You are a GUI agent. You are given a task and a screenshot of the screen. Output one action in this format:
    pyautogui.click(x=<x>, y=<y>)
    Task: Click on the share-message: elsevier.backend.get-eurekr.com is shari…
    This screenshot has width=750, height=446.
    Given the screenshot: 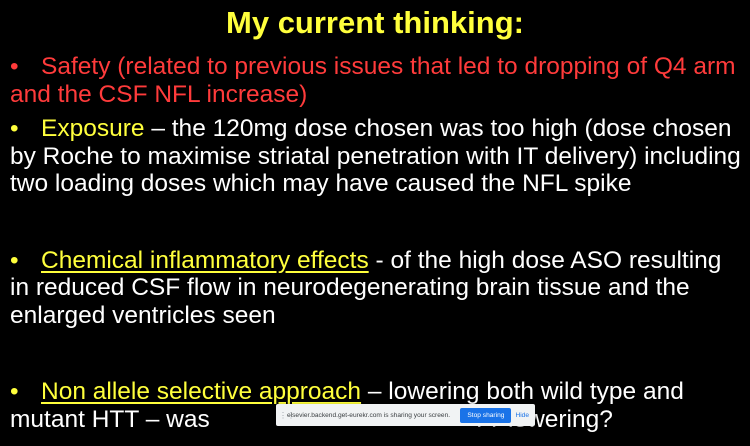 What is the action you would take?
    pyautogui.click(x=369, y=415)
    